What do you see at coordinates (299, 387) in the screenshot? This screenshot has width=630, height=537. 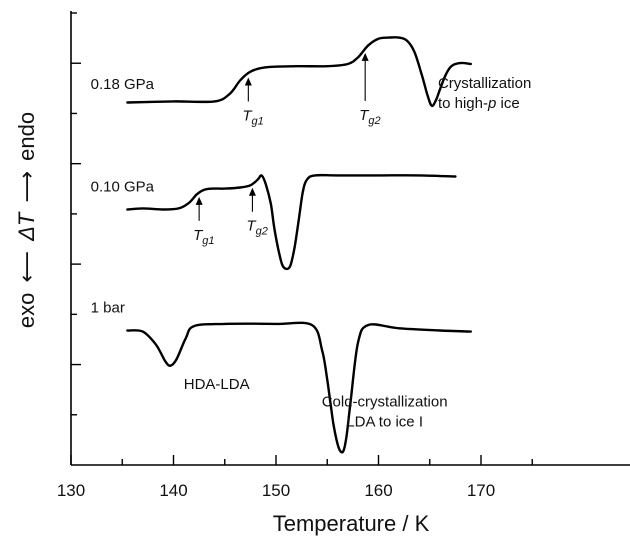 I see `series-line-1-bar` at bounding box center [299, 387].